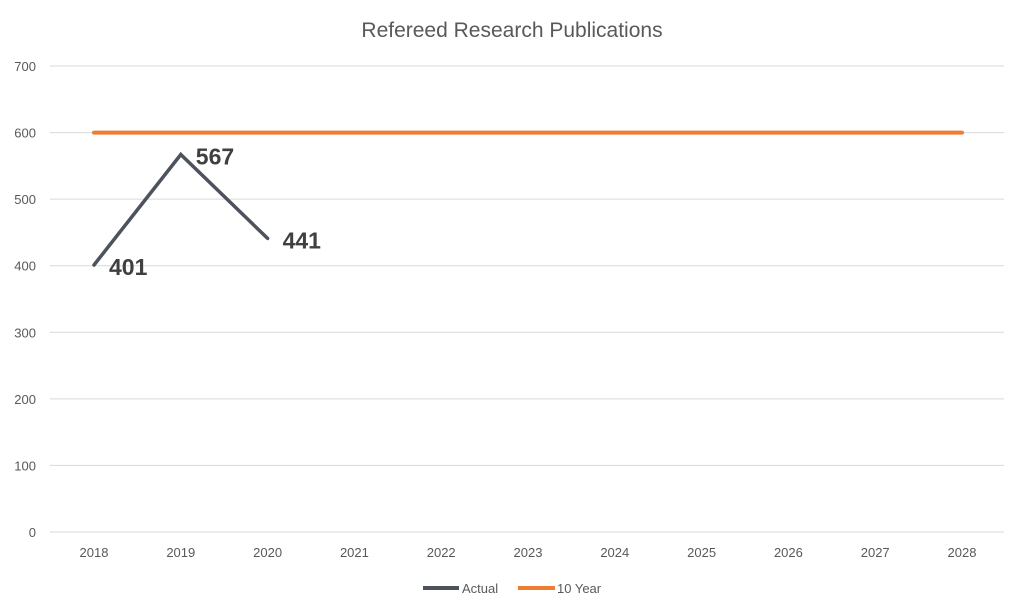 This screenshot has height=614, width=1024. What do you see at coordinates (302, 240) in the screenshot?
I see `data-label-2020: 441` at bounding box center [302, 240].